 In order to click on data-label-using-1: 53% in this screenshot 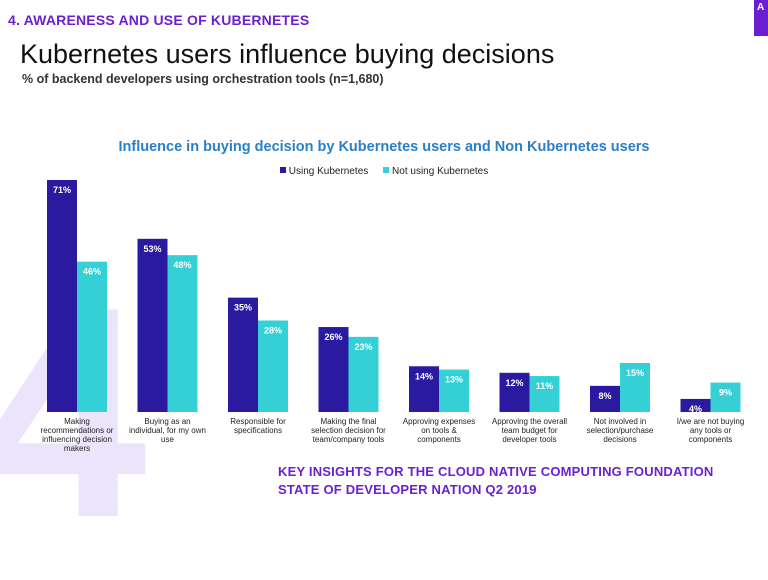, I will do `click(152, 249)`.